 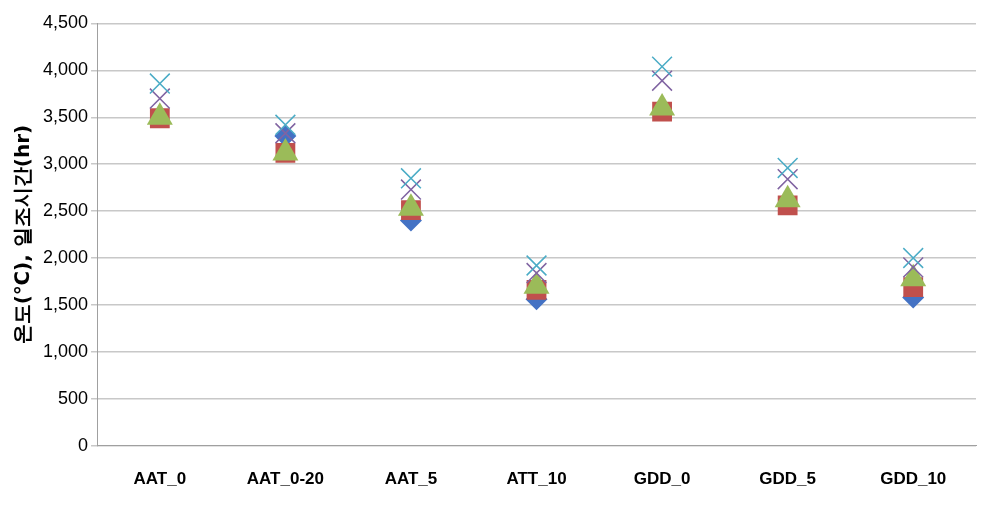 What do you see at coordinates (66, 256) in the screenshot?
I see `y-tick-label: 2,000` at bounding box center [66, 256].